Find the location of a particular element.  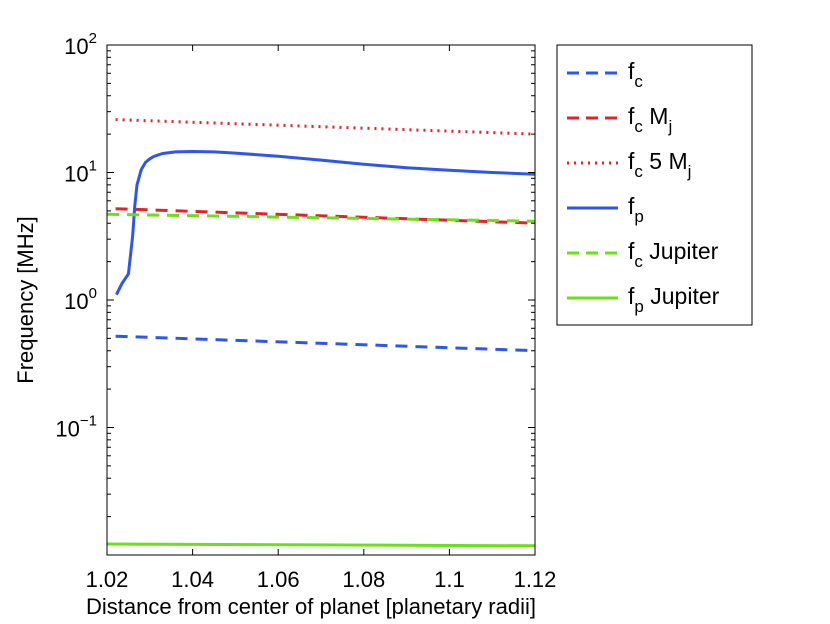

series-line-fc is located at coordinates (325, 343).